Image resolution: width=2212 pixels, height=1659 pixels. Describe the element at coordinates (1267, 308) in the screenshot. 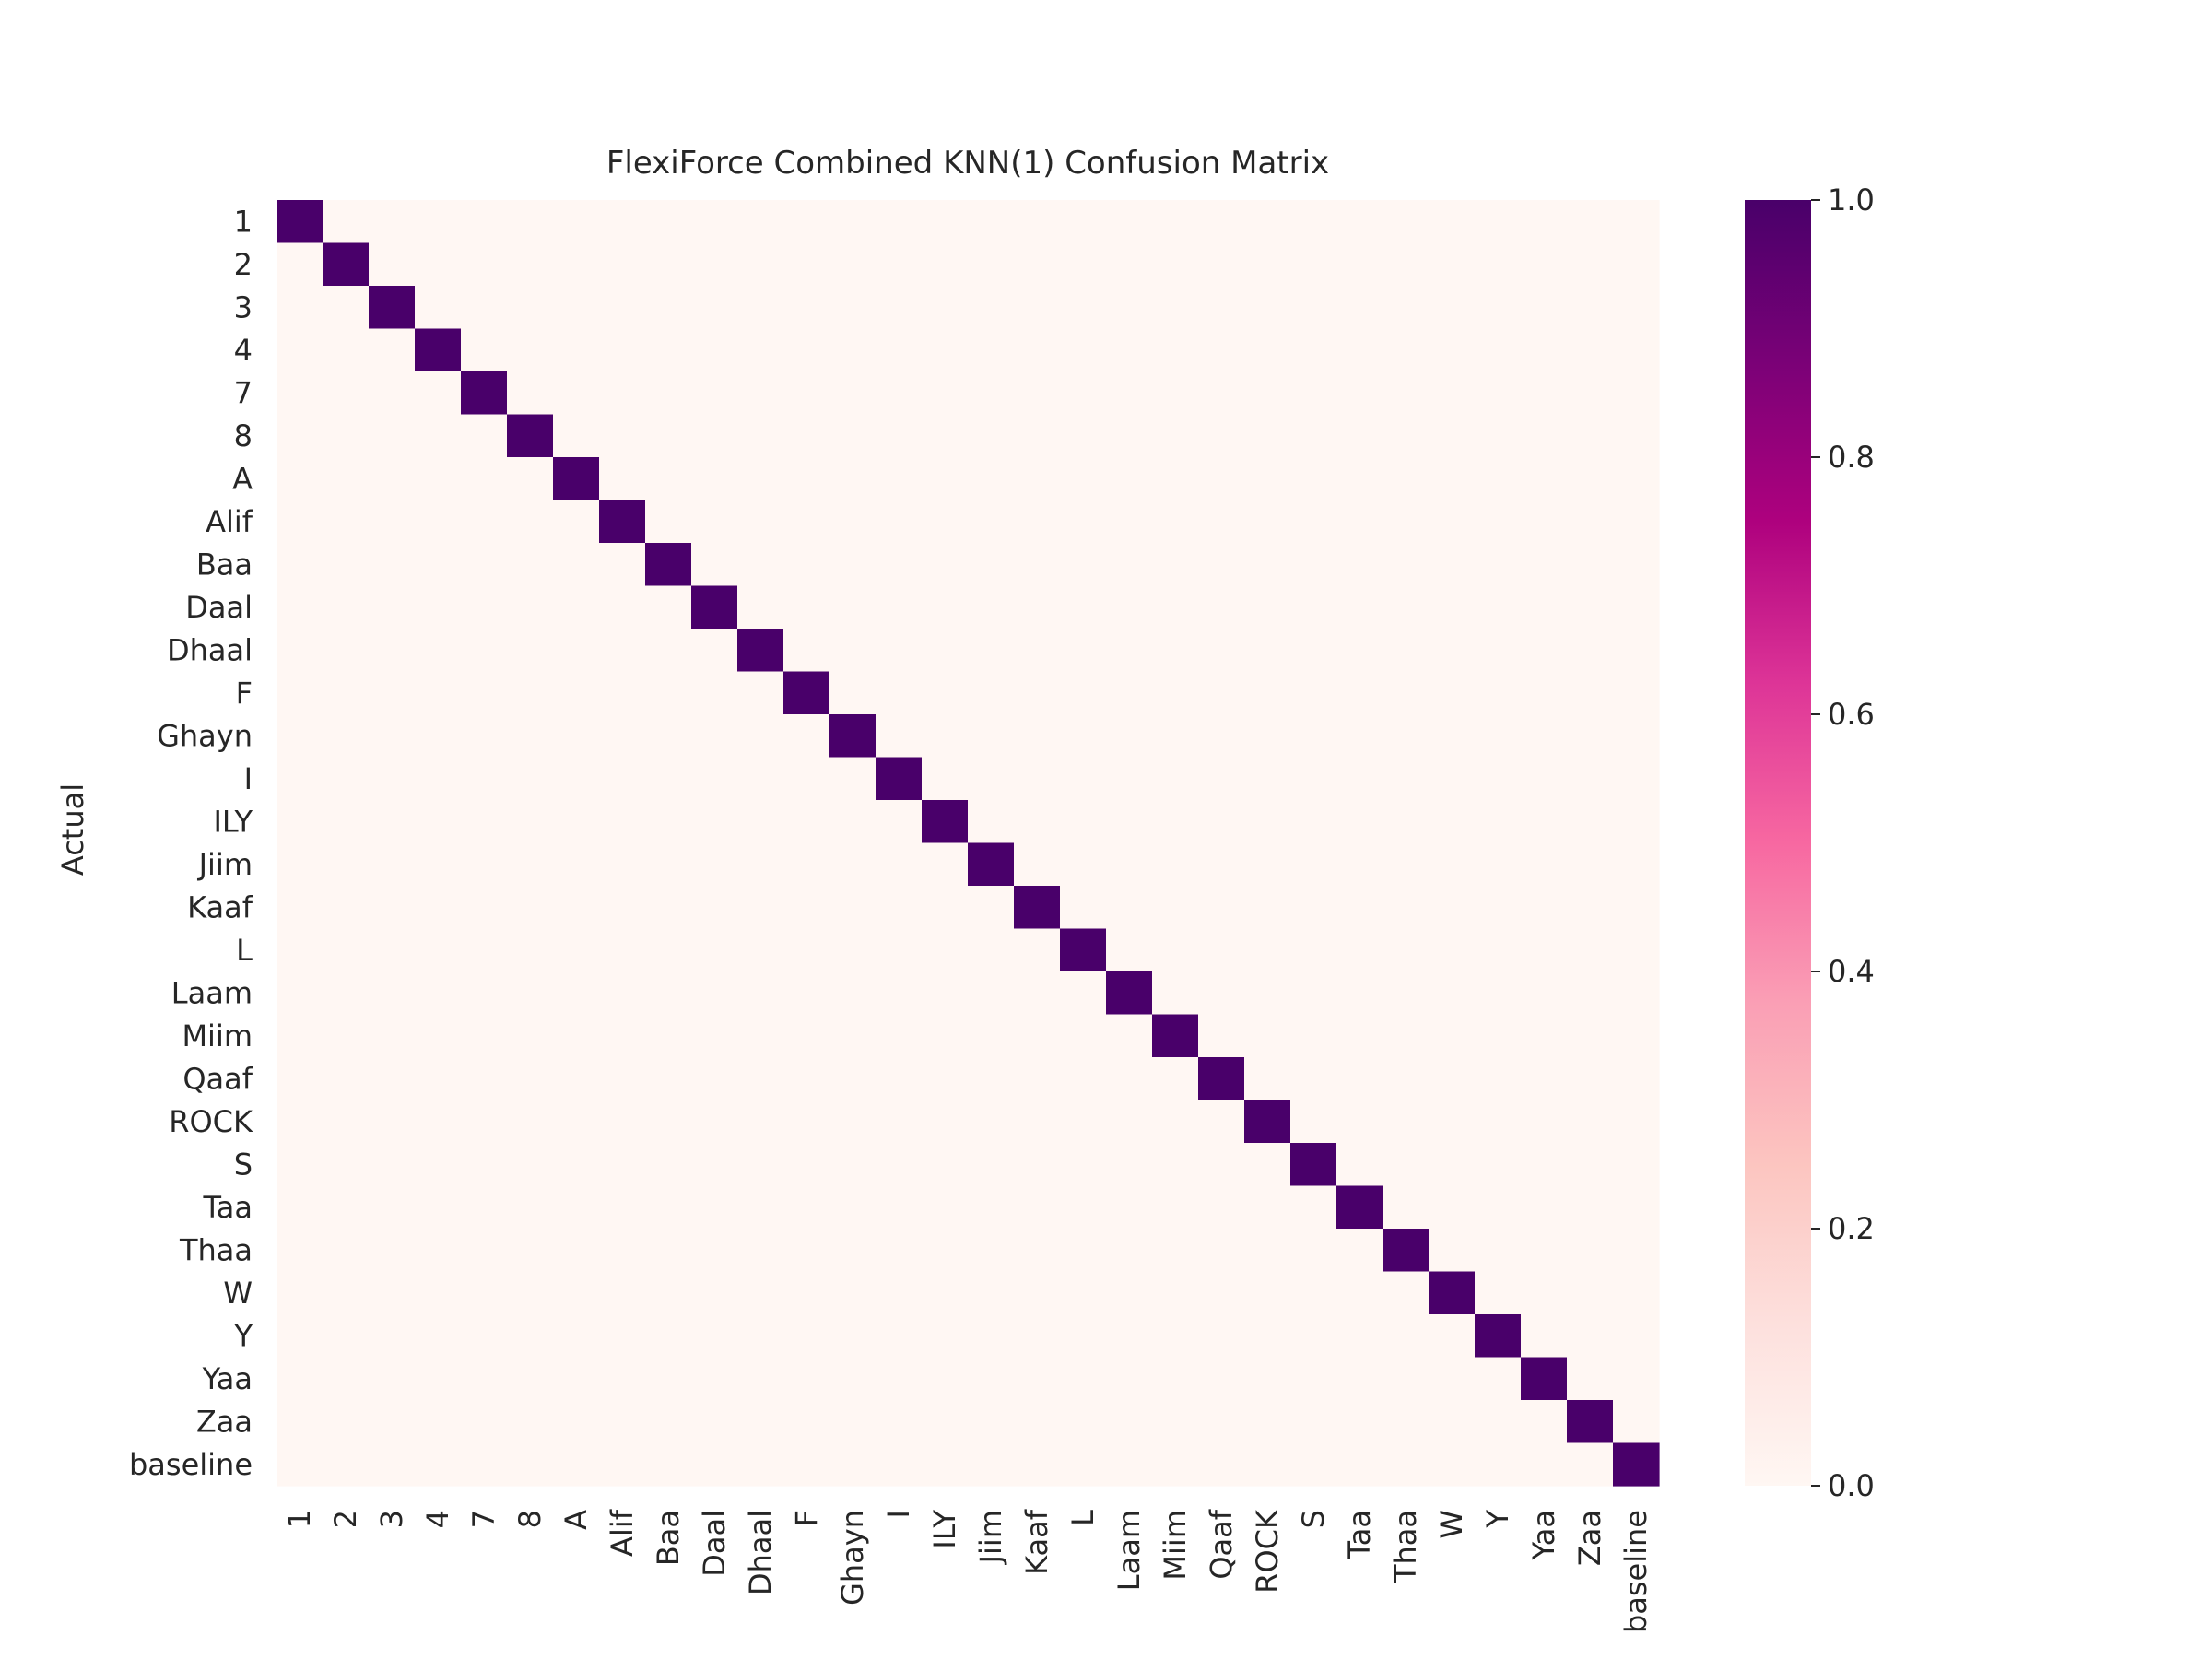

I see `heatmap-cell-3-ROCK` at that location.